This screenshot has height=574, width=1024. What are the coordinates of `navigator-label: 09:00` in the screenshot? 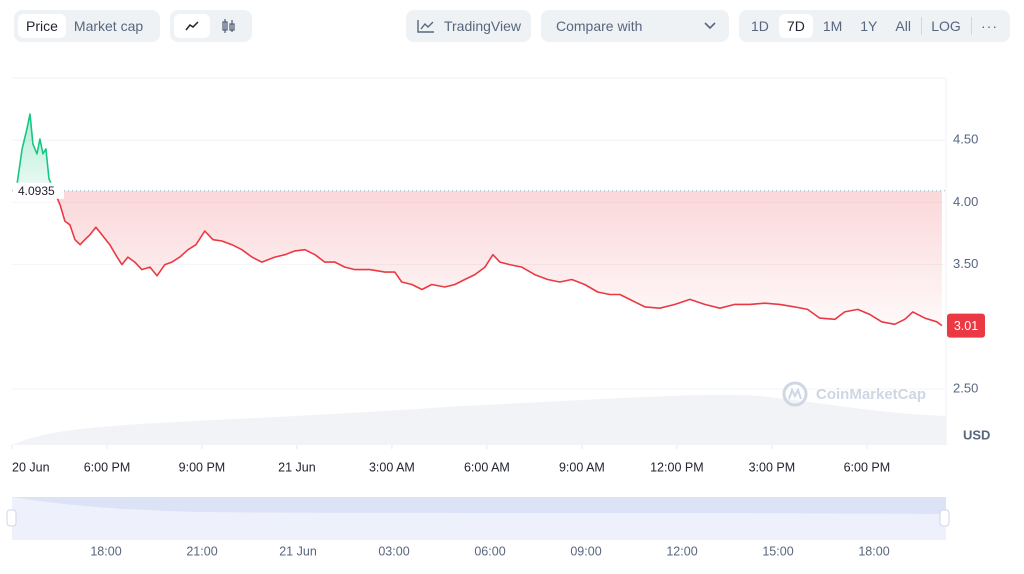 It's located at (585, 551).